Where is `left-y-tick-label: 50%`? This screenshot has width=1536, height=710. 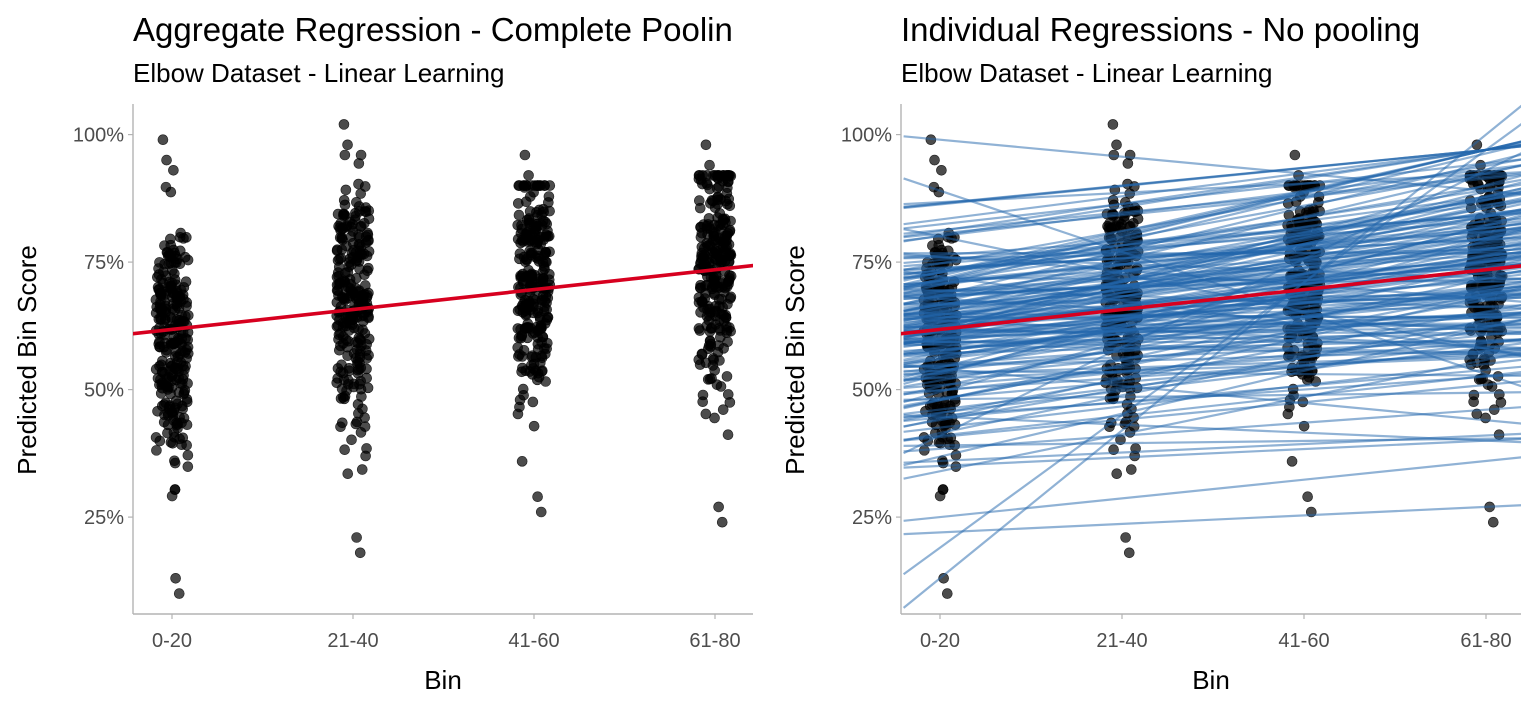 left-y-tick-label: 50% is located at coordinates (104, 391).